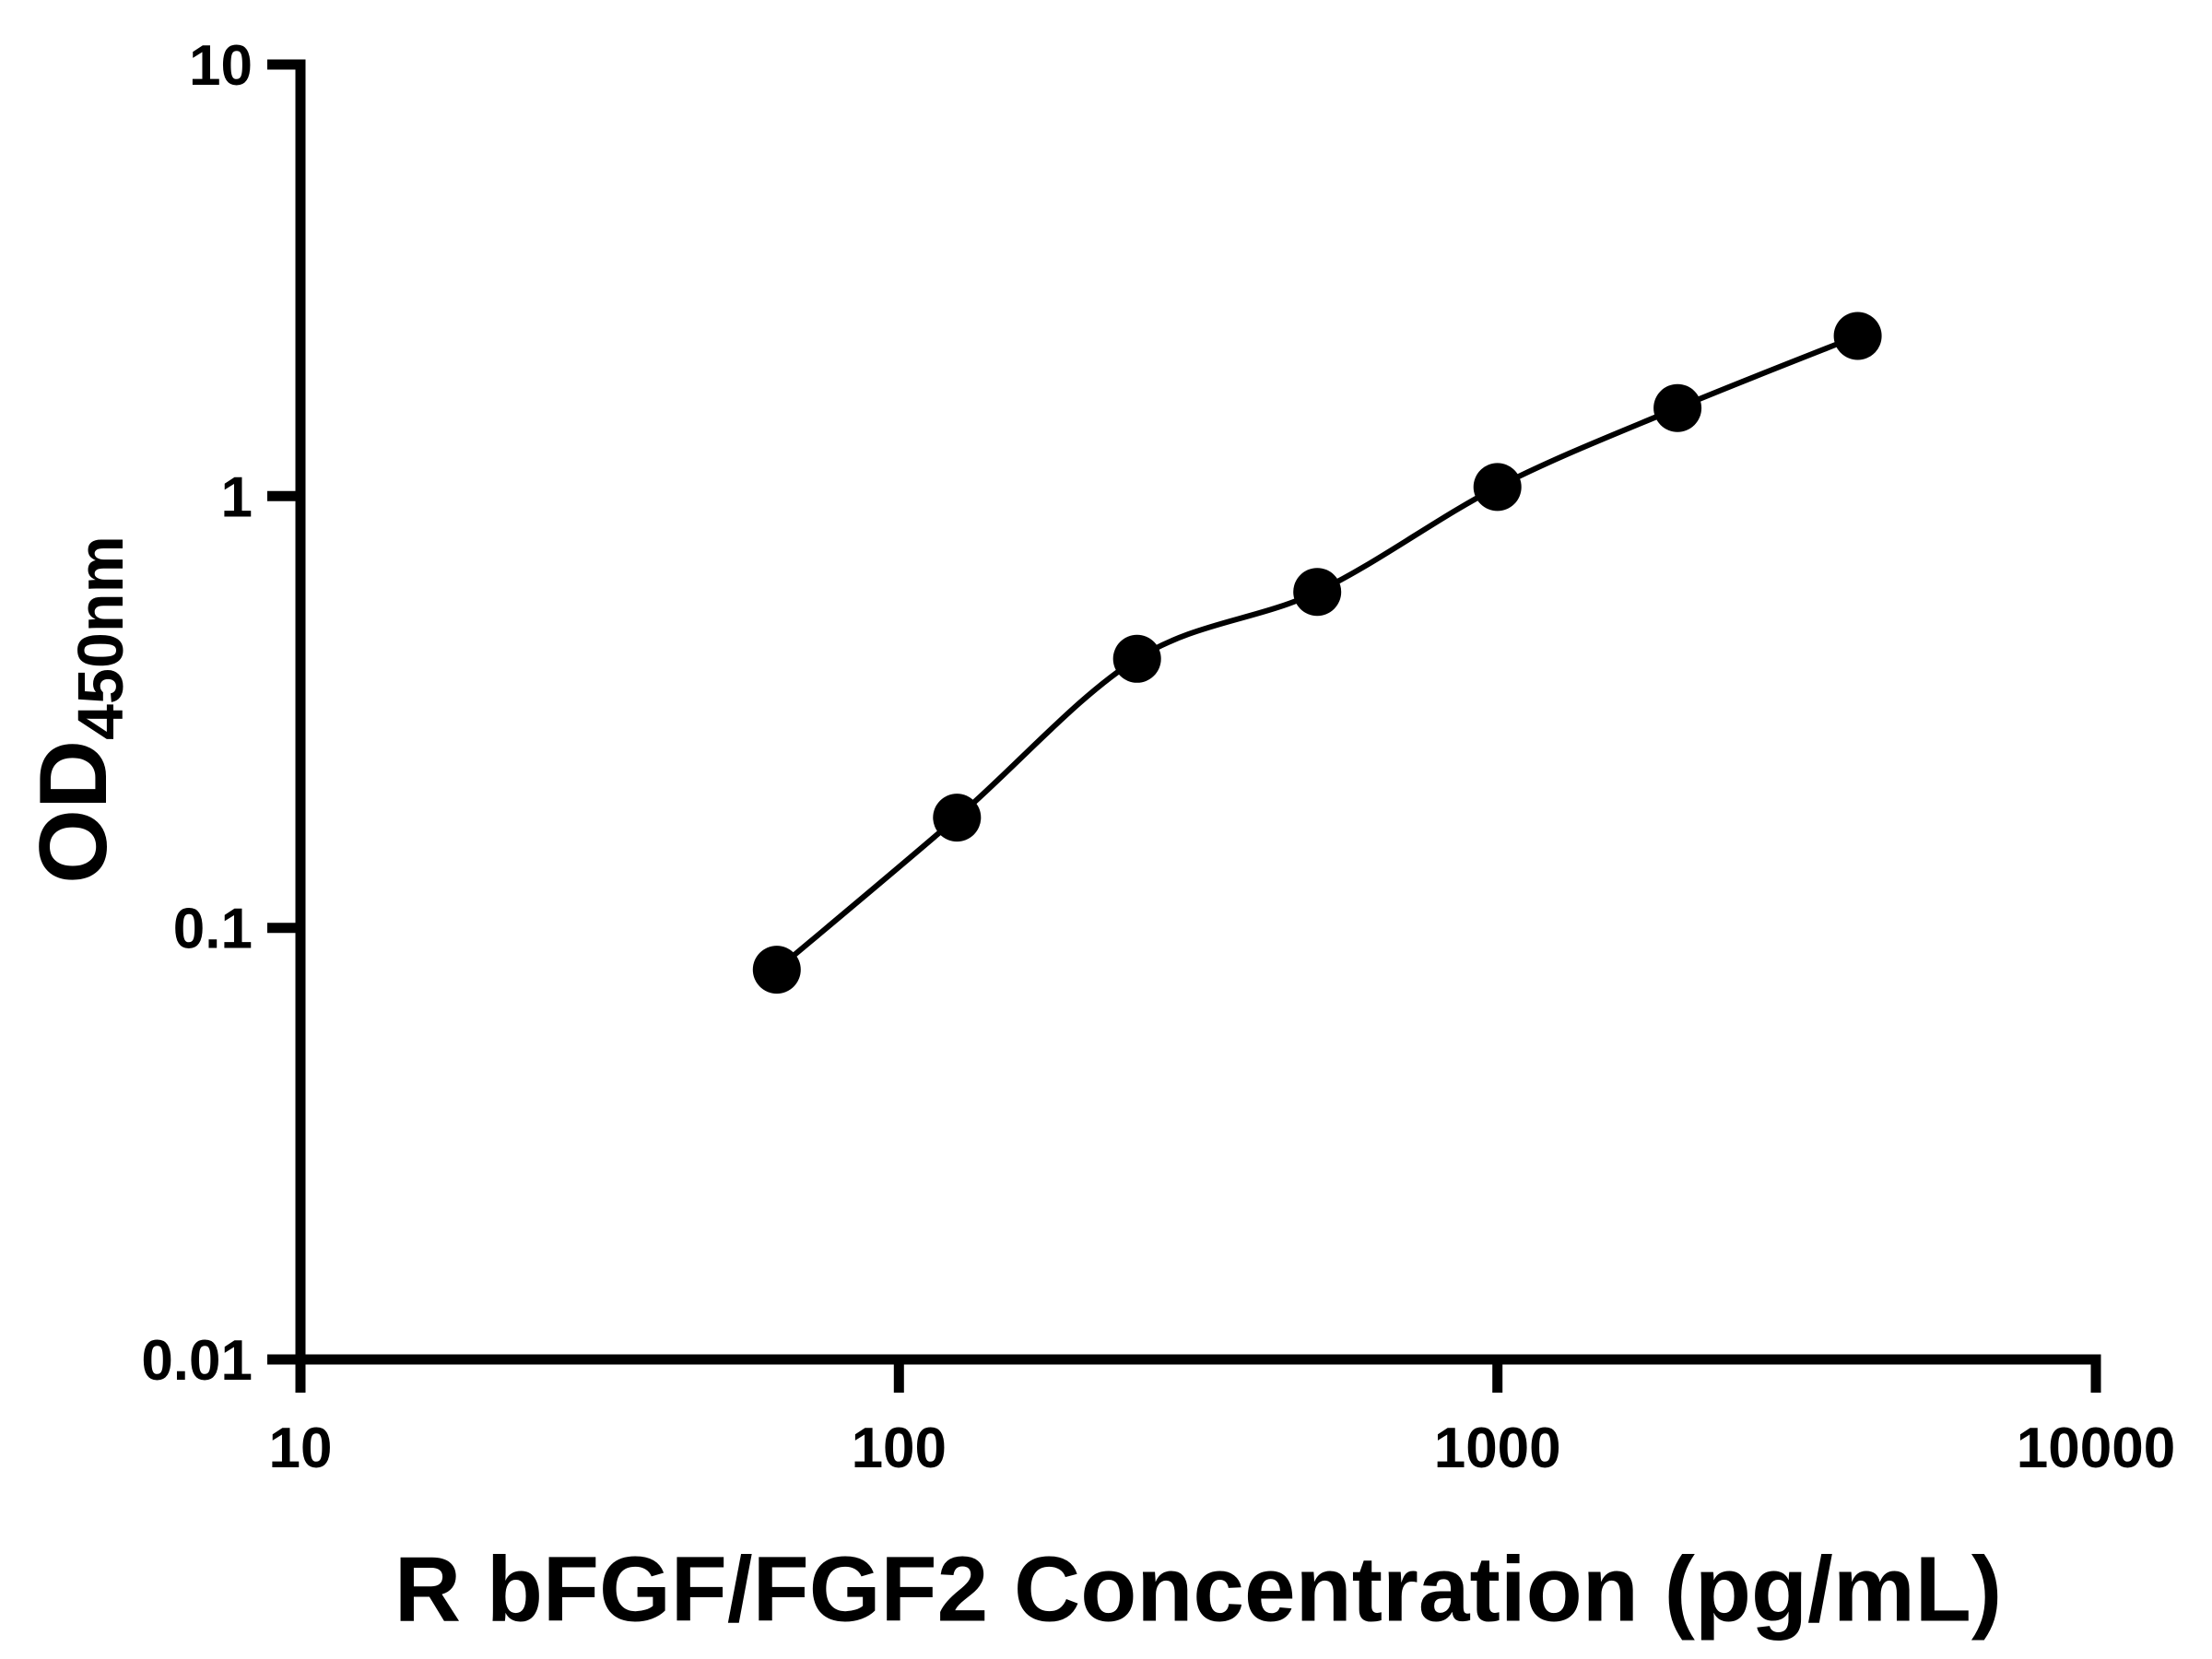  What do you see at coordinates (237, 497) in the screenshot?
I see `y-tick-label: 1` at bounding box center [237, 497].